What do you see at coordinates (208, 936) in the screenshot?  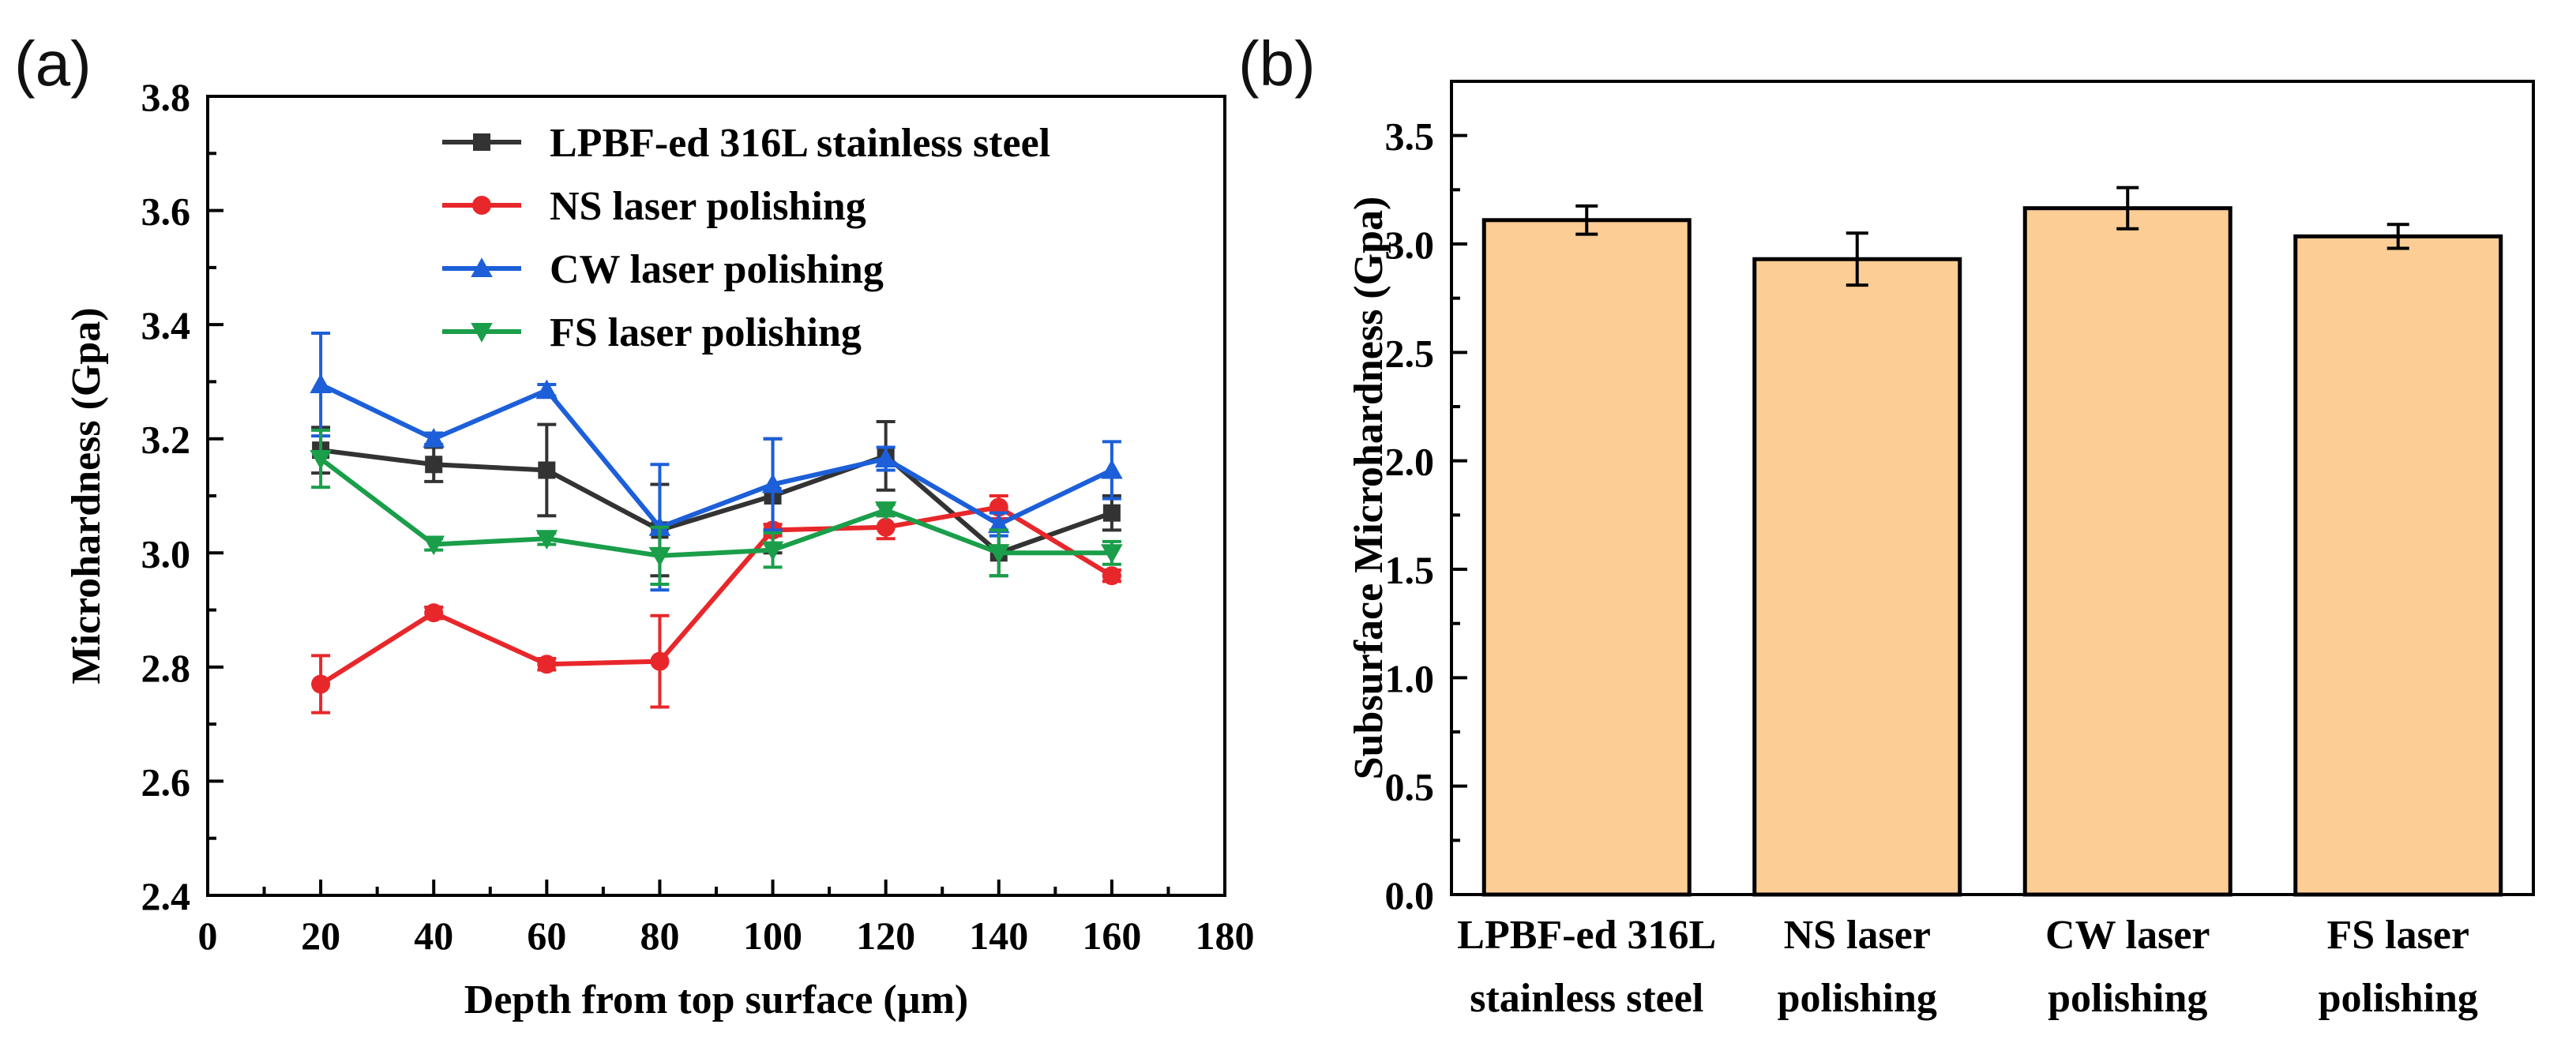 I see `panel-a-x-tick-label: 0` at bounding box center [208, 936].